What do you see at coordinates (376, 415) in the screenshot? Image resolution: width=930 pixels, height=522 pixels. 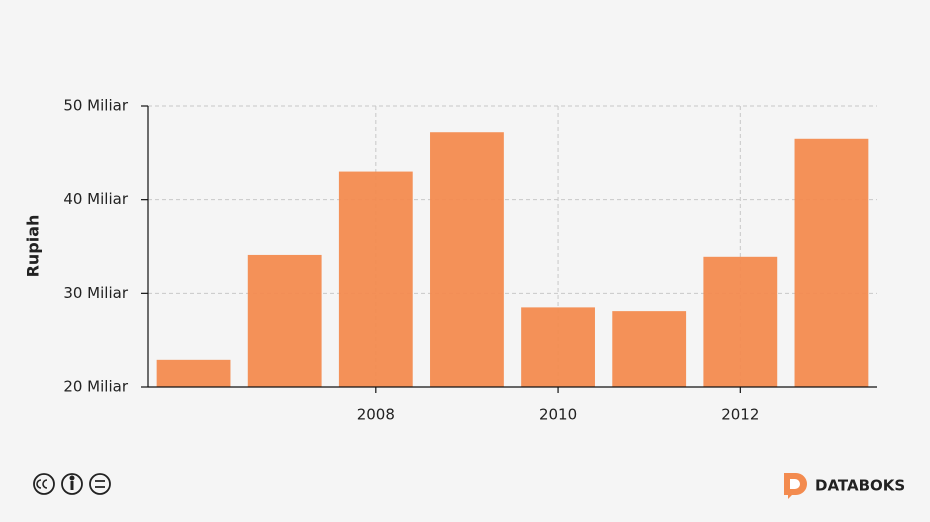 I see `x-tick-label: 2008` at bounding box center [376, 415].